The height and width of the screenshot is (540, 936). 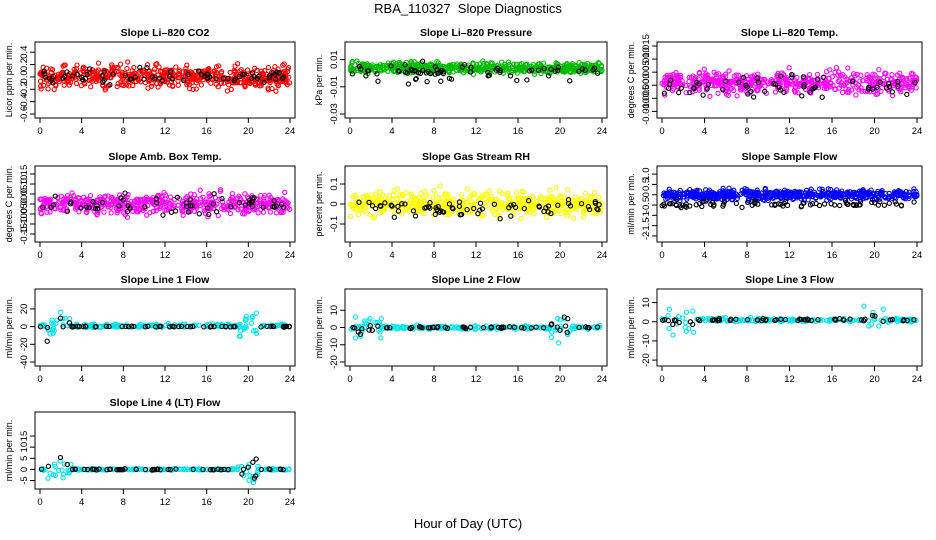 I want to click on y-tick-label: -0.05, so click(x=24, y=214).